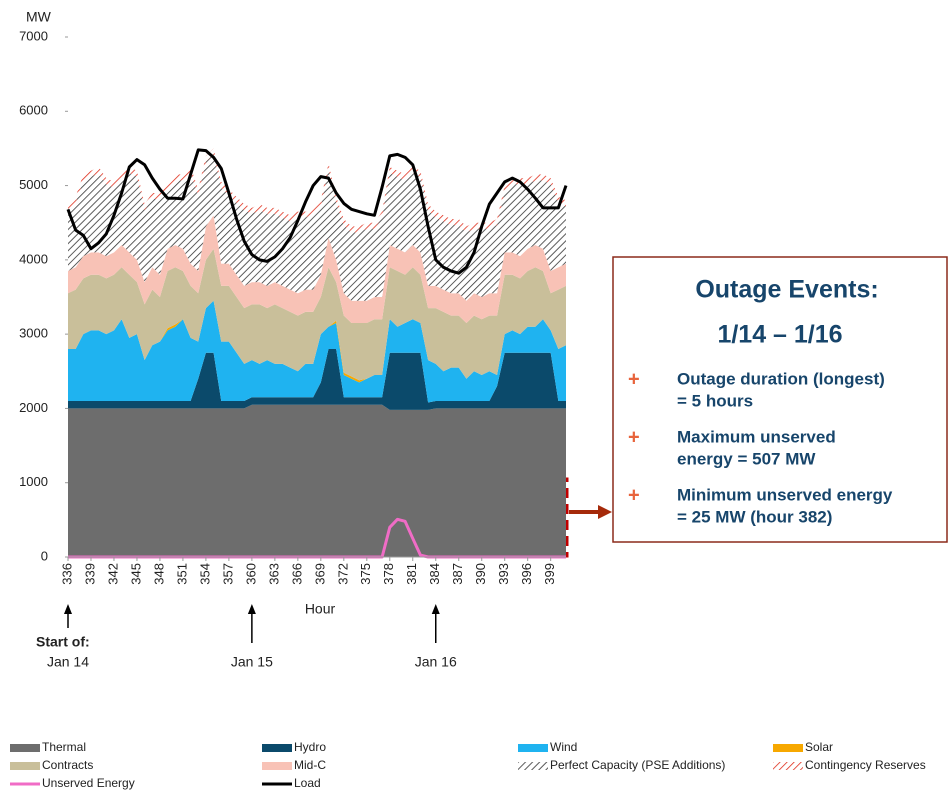 Image resolution: width=948 pixels, height=794 pixels. What do you see at coordinates (781, 378) in the screenshot?
I see `panel-item: Outage duration (longest)` at bounding box center [781, 378].